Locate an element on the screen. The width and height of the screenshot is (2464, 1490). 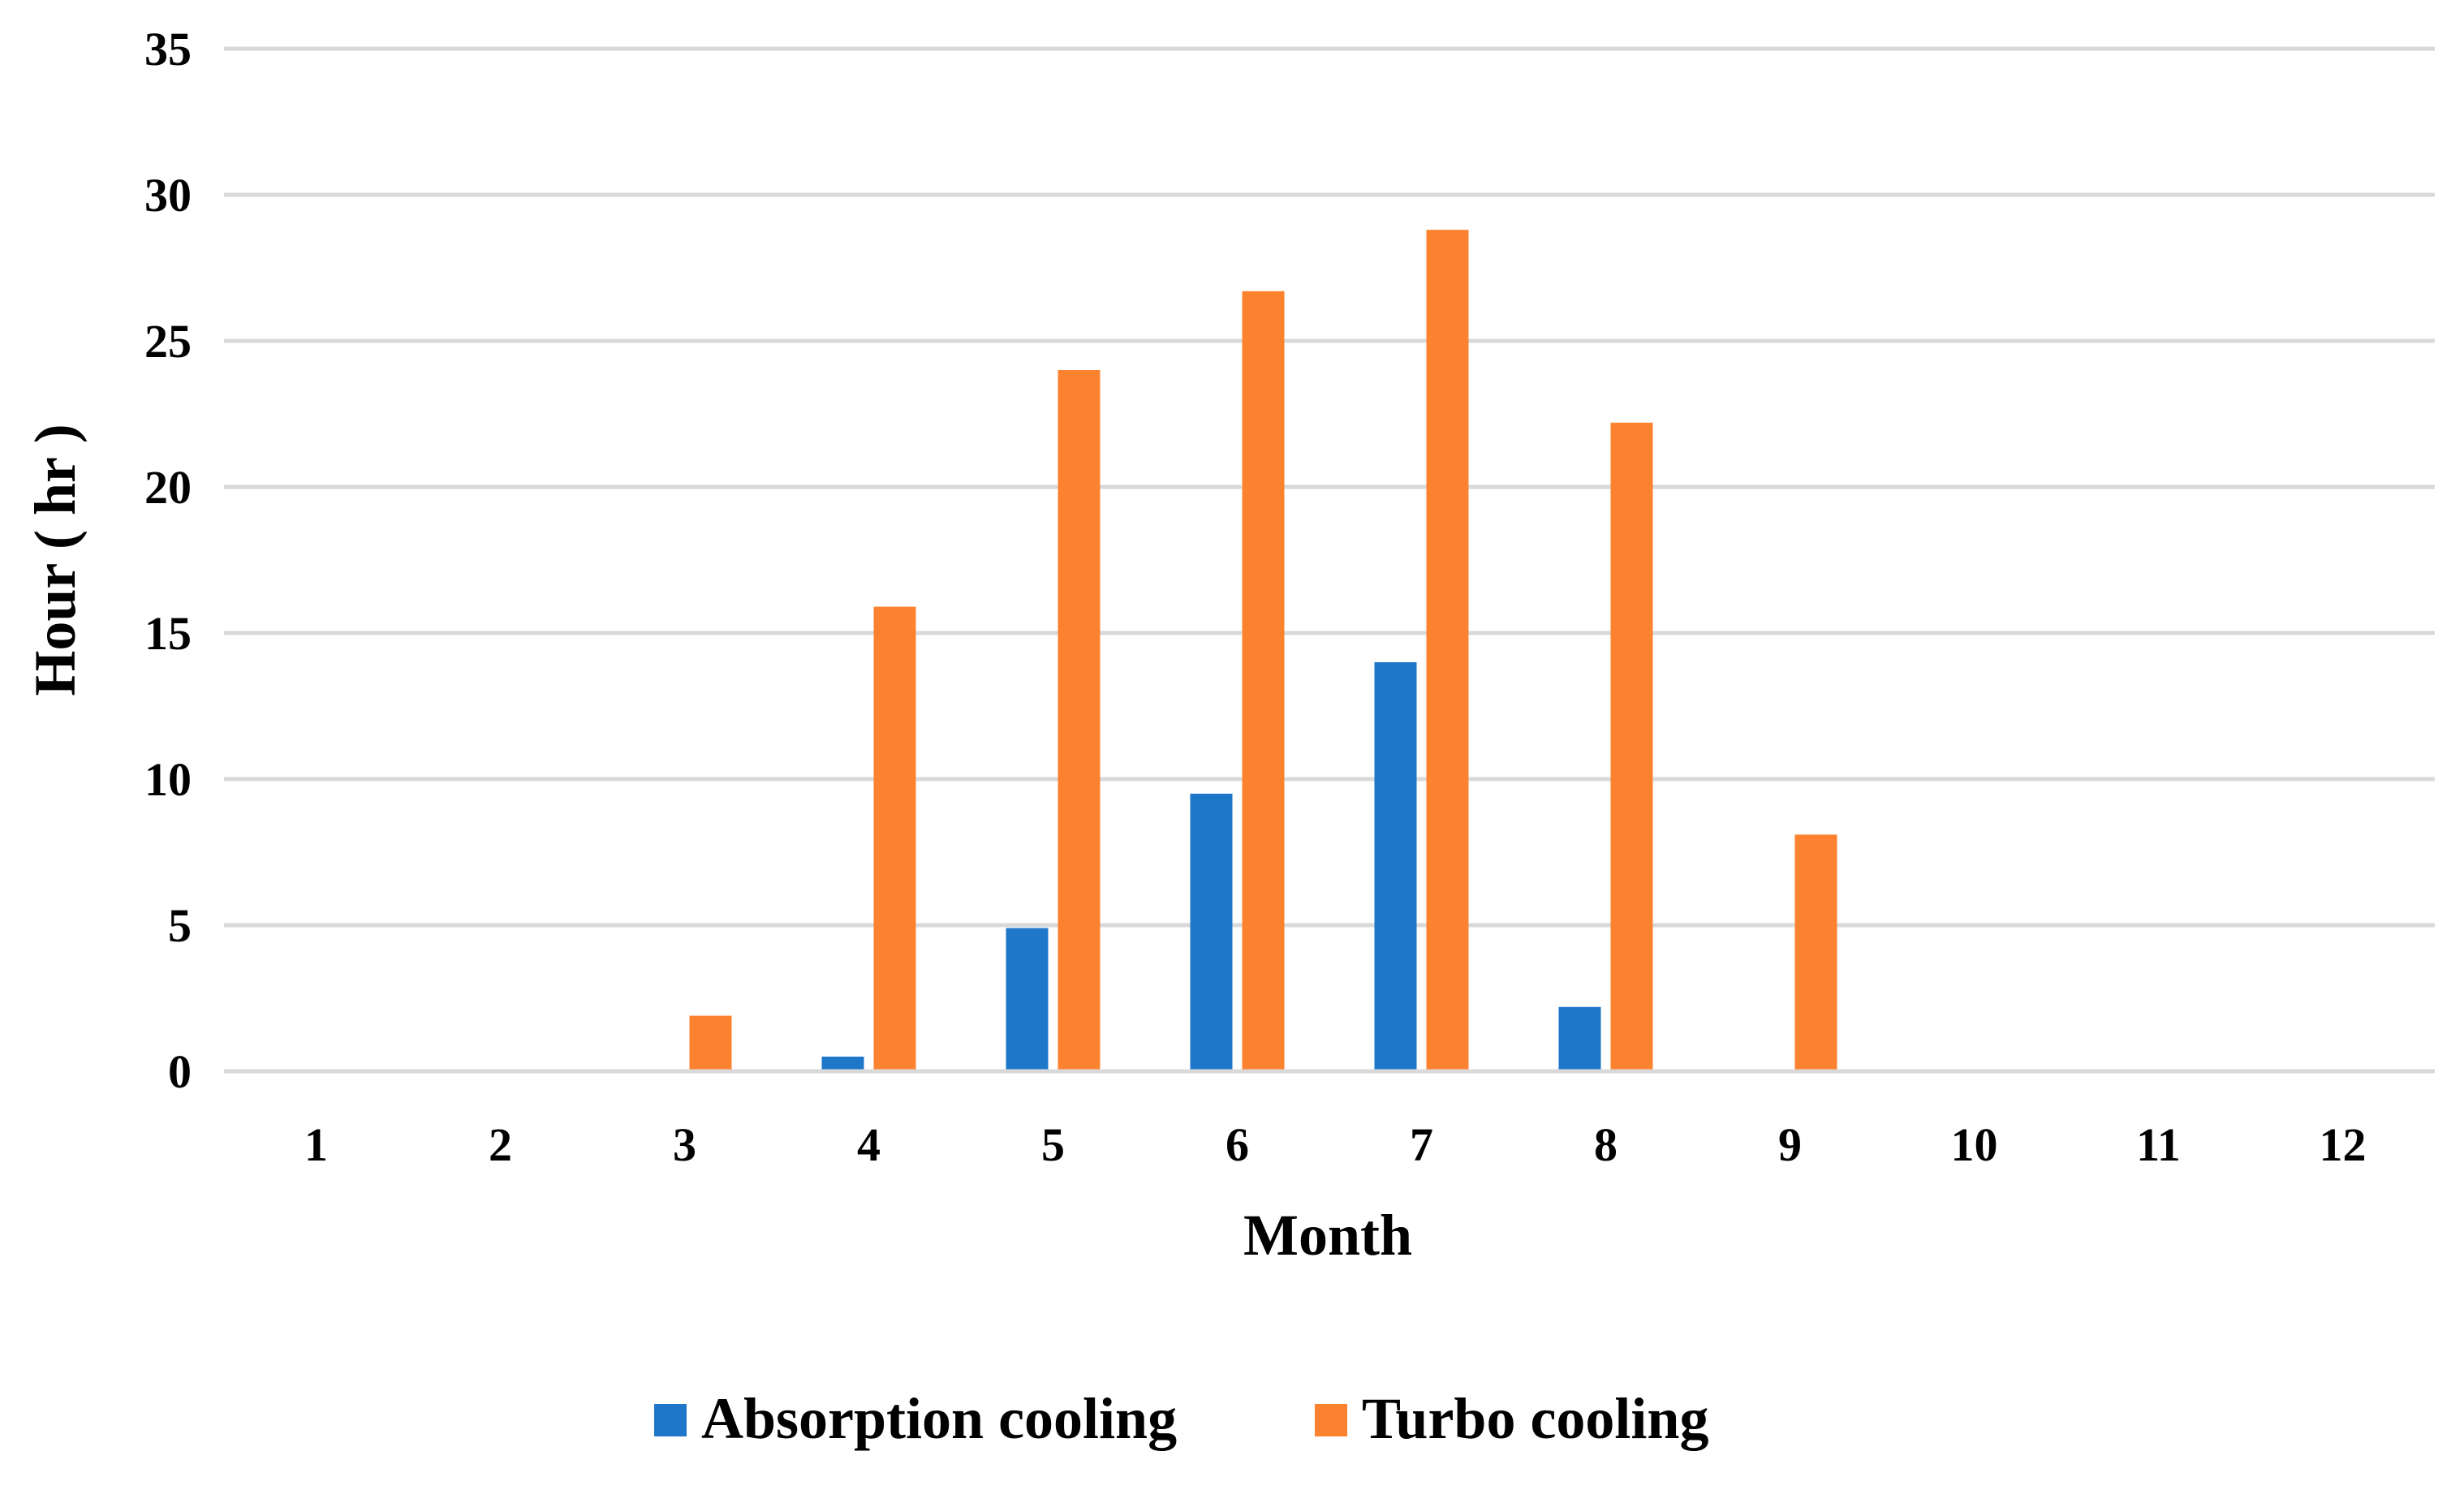
x-axis-title: Month is located at coordinates (1327, 1235).